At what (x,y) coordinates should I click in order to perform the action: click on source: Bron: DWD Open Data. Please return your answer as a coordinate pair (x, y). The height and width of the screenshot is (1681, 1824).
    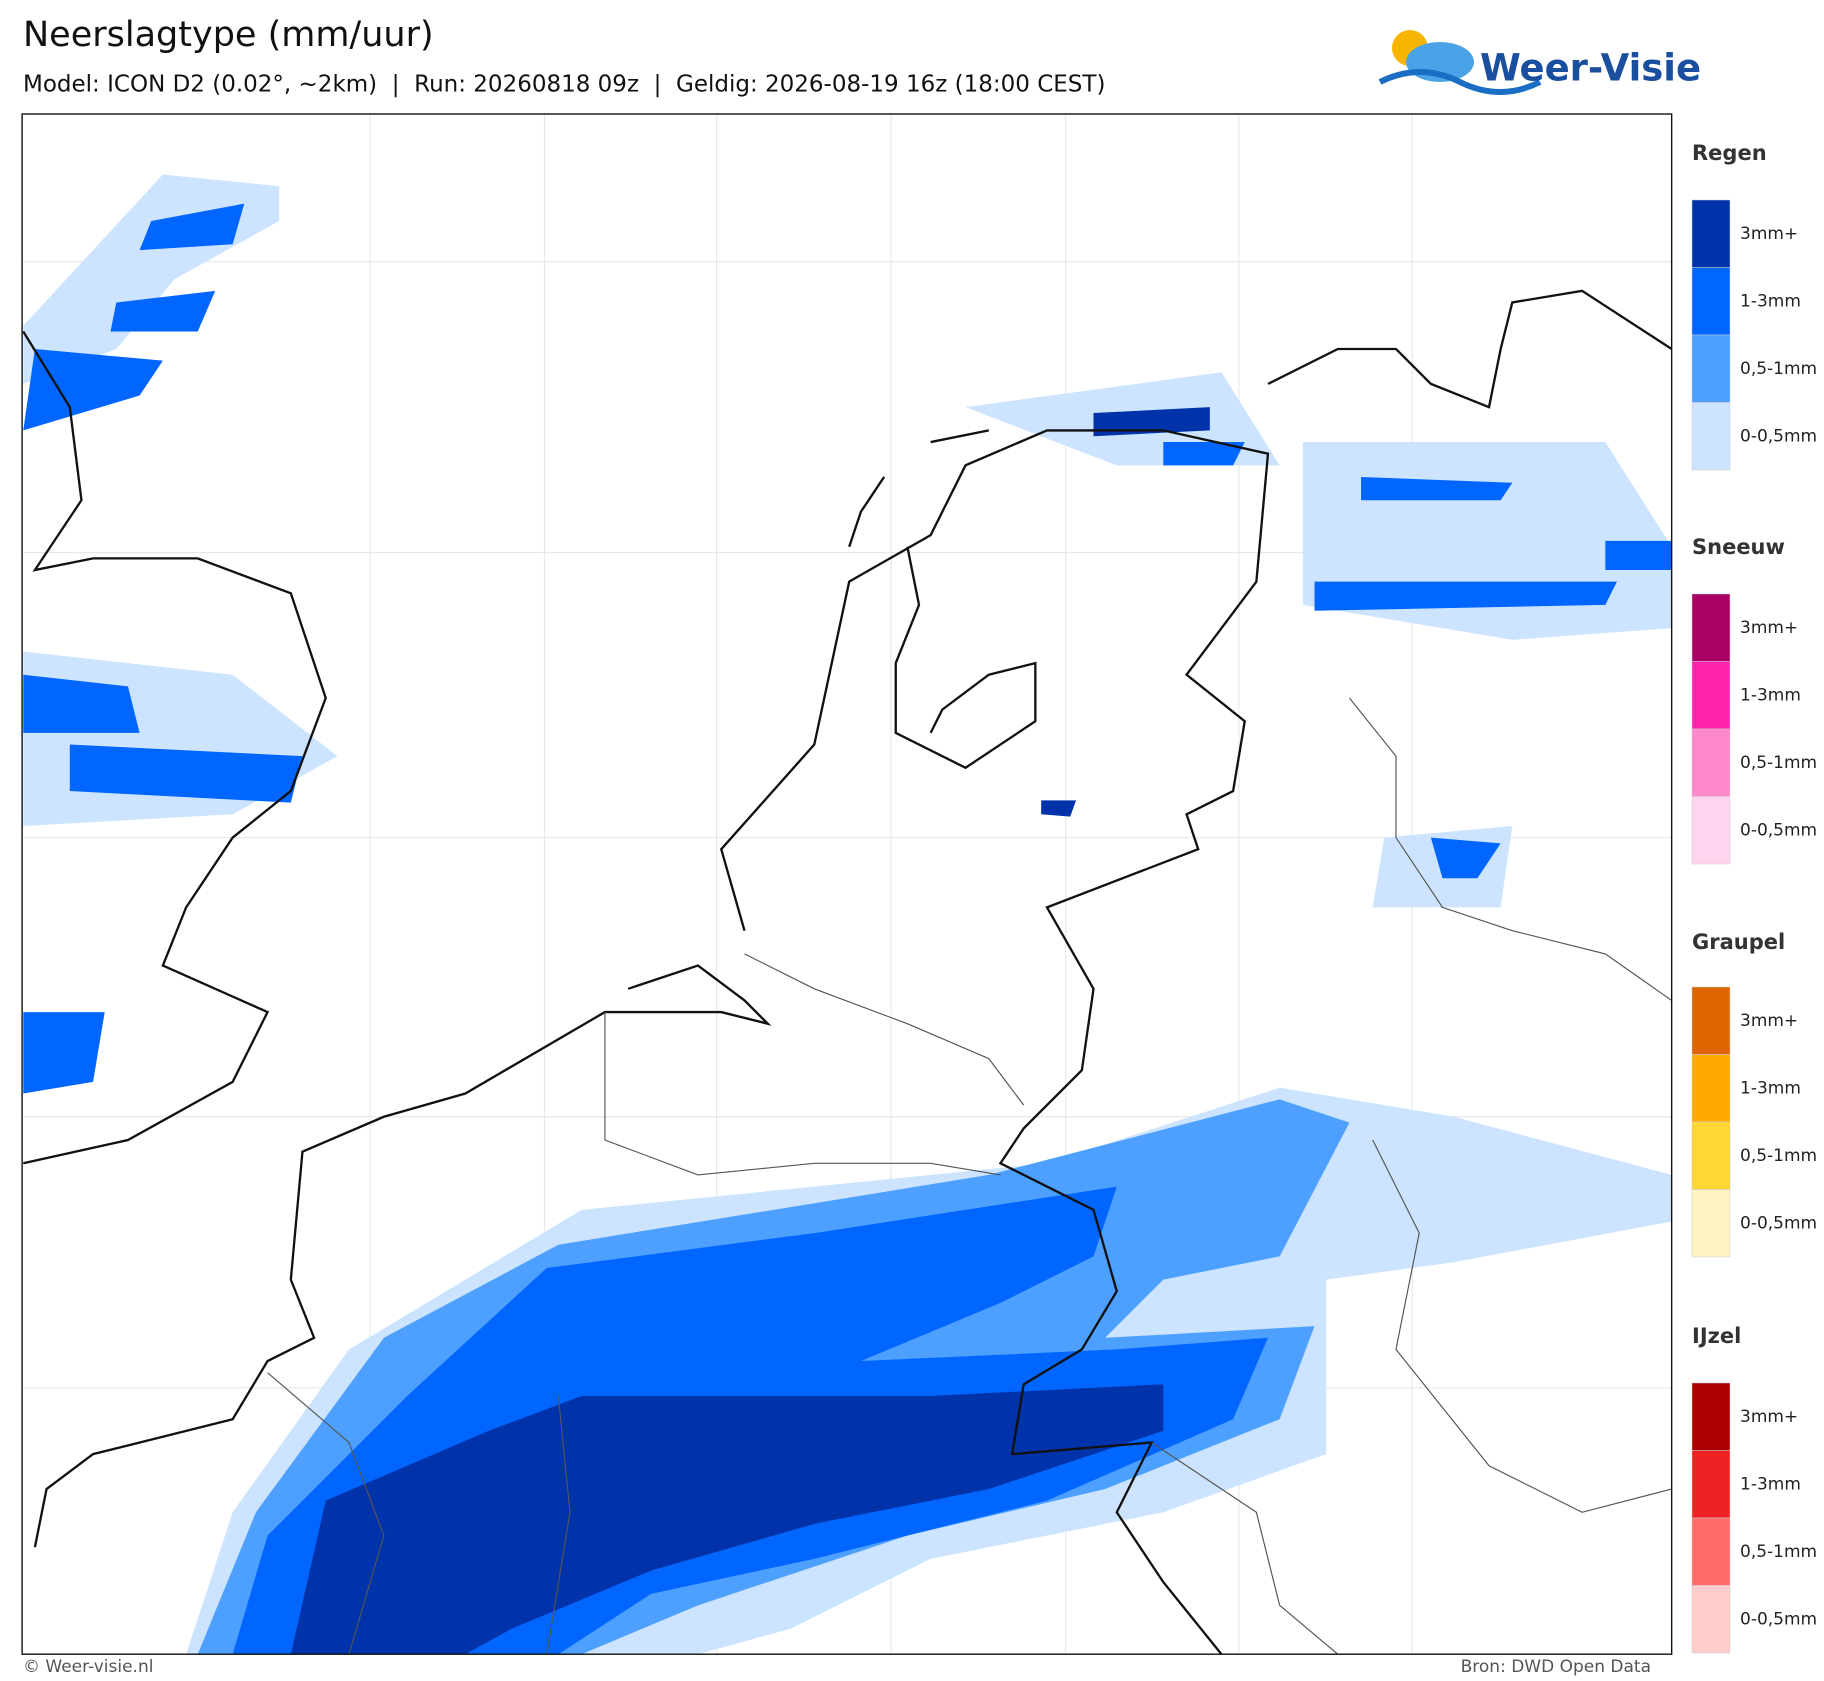
    Looking at the image, I should click on (1556, 1667).